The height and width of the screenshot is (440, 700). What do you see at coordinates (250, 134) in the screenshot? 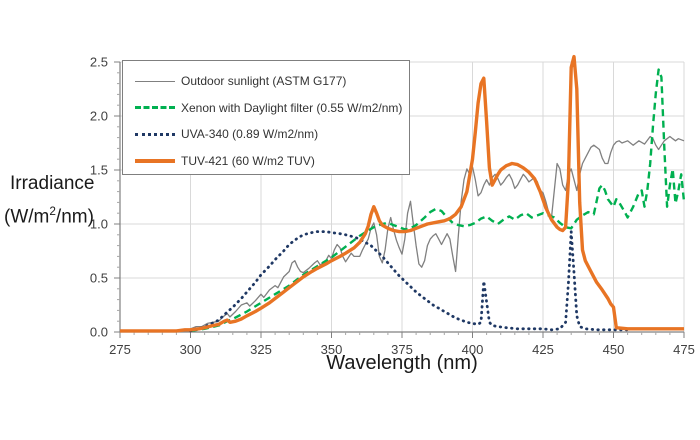
I see `legend-label-uva-340: UVA-340 (0.89 W/m2/nm)` at bounding box center [250, 134].